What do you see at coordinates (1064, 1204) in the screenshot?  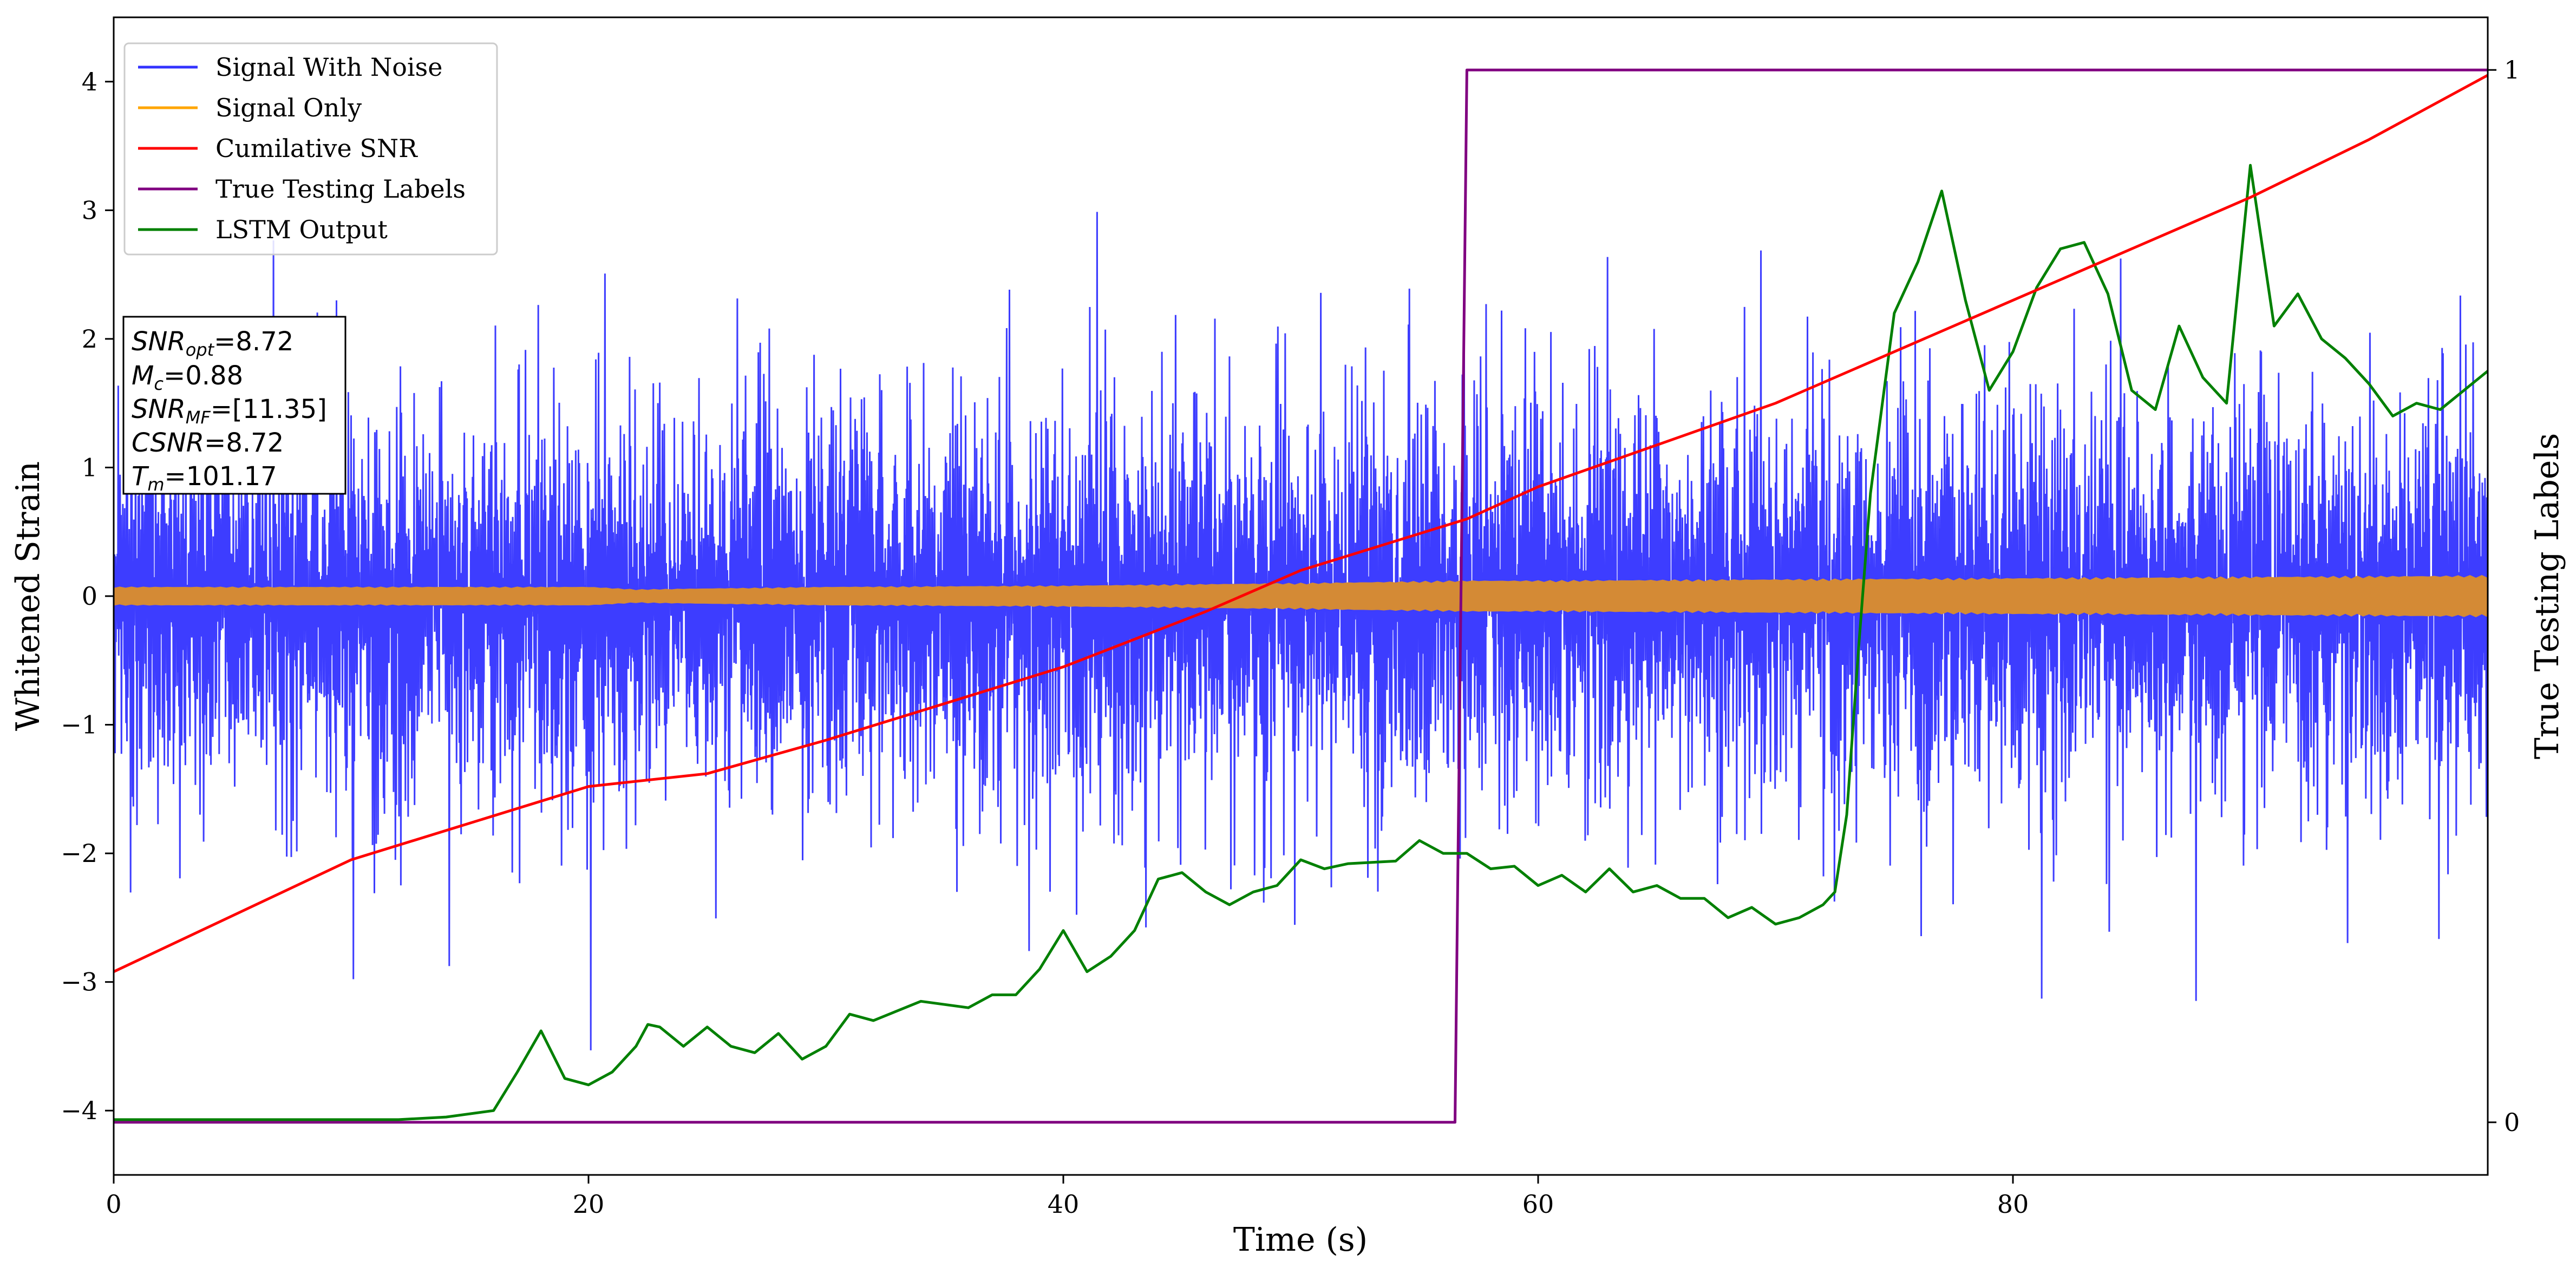 I see `x-tick-label: 40` at bounding box center [1064, 1204].